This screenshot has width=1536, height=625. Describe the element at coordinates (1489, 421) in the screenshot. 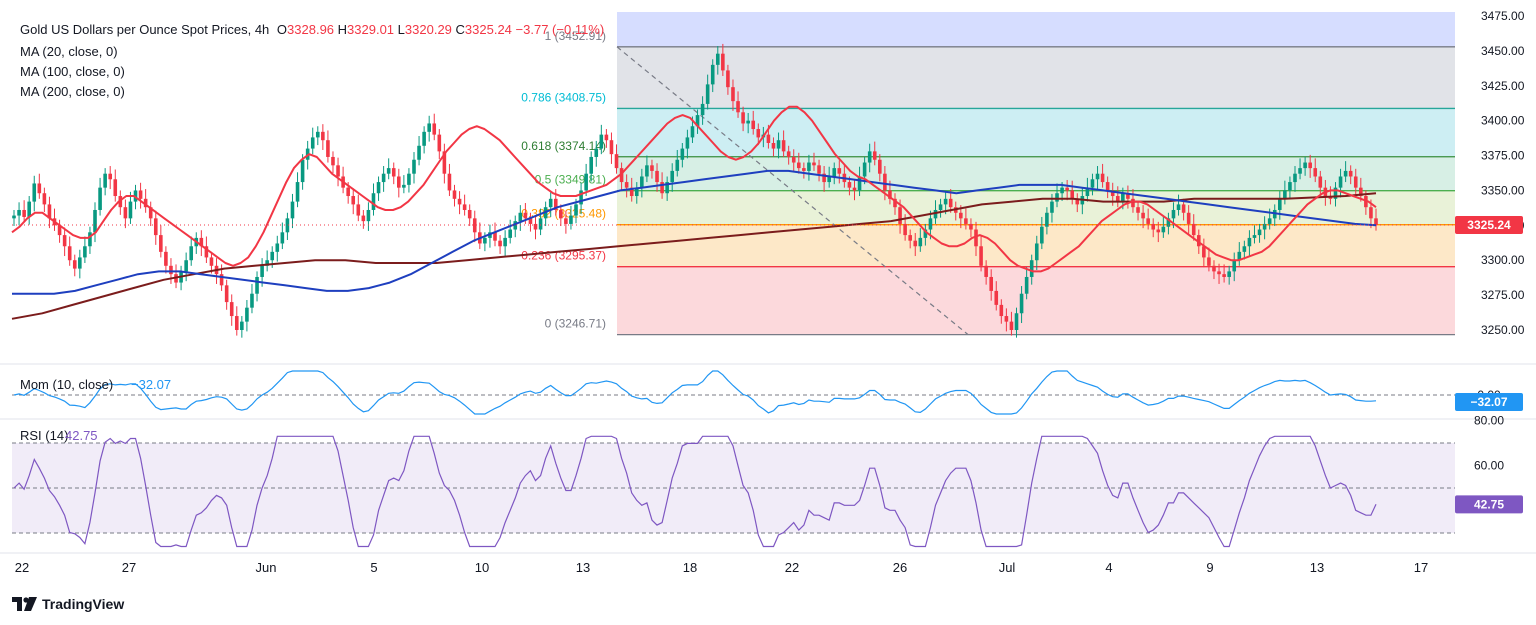

I see `rsi-tick-label: 80.00` at that location.